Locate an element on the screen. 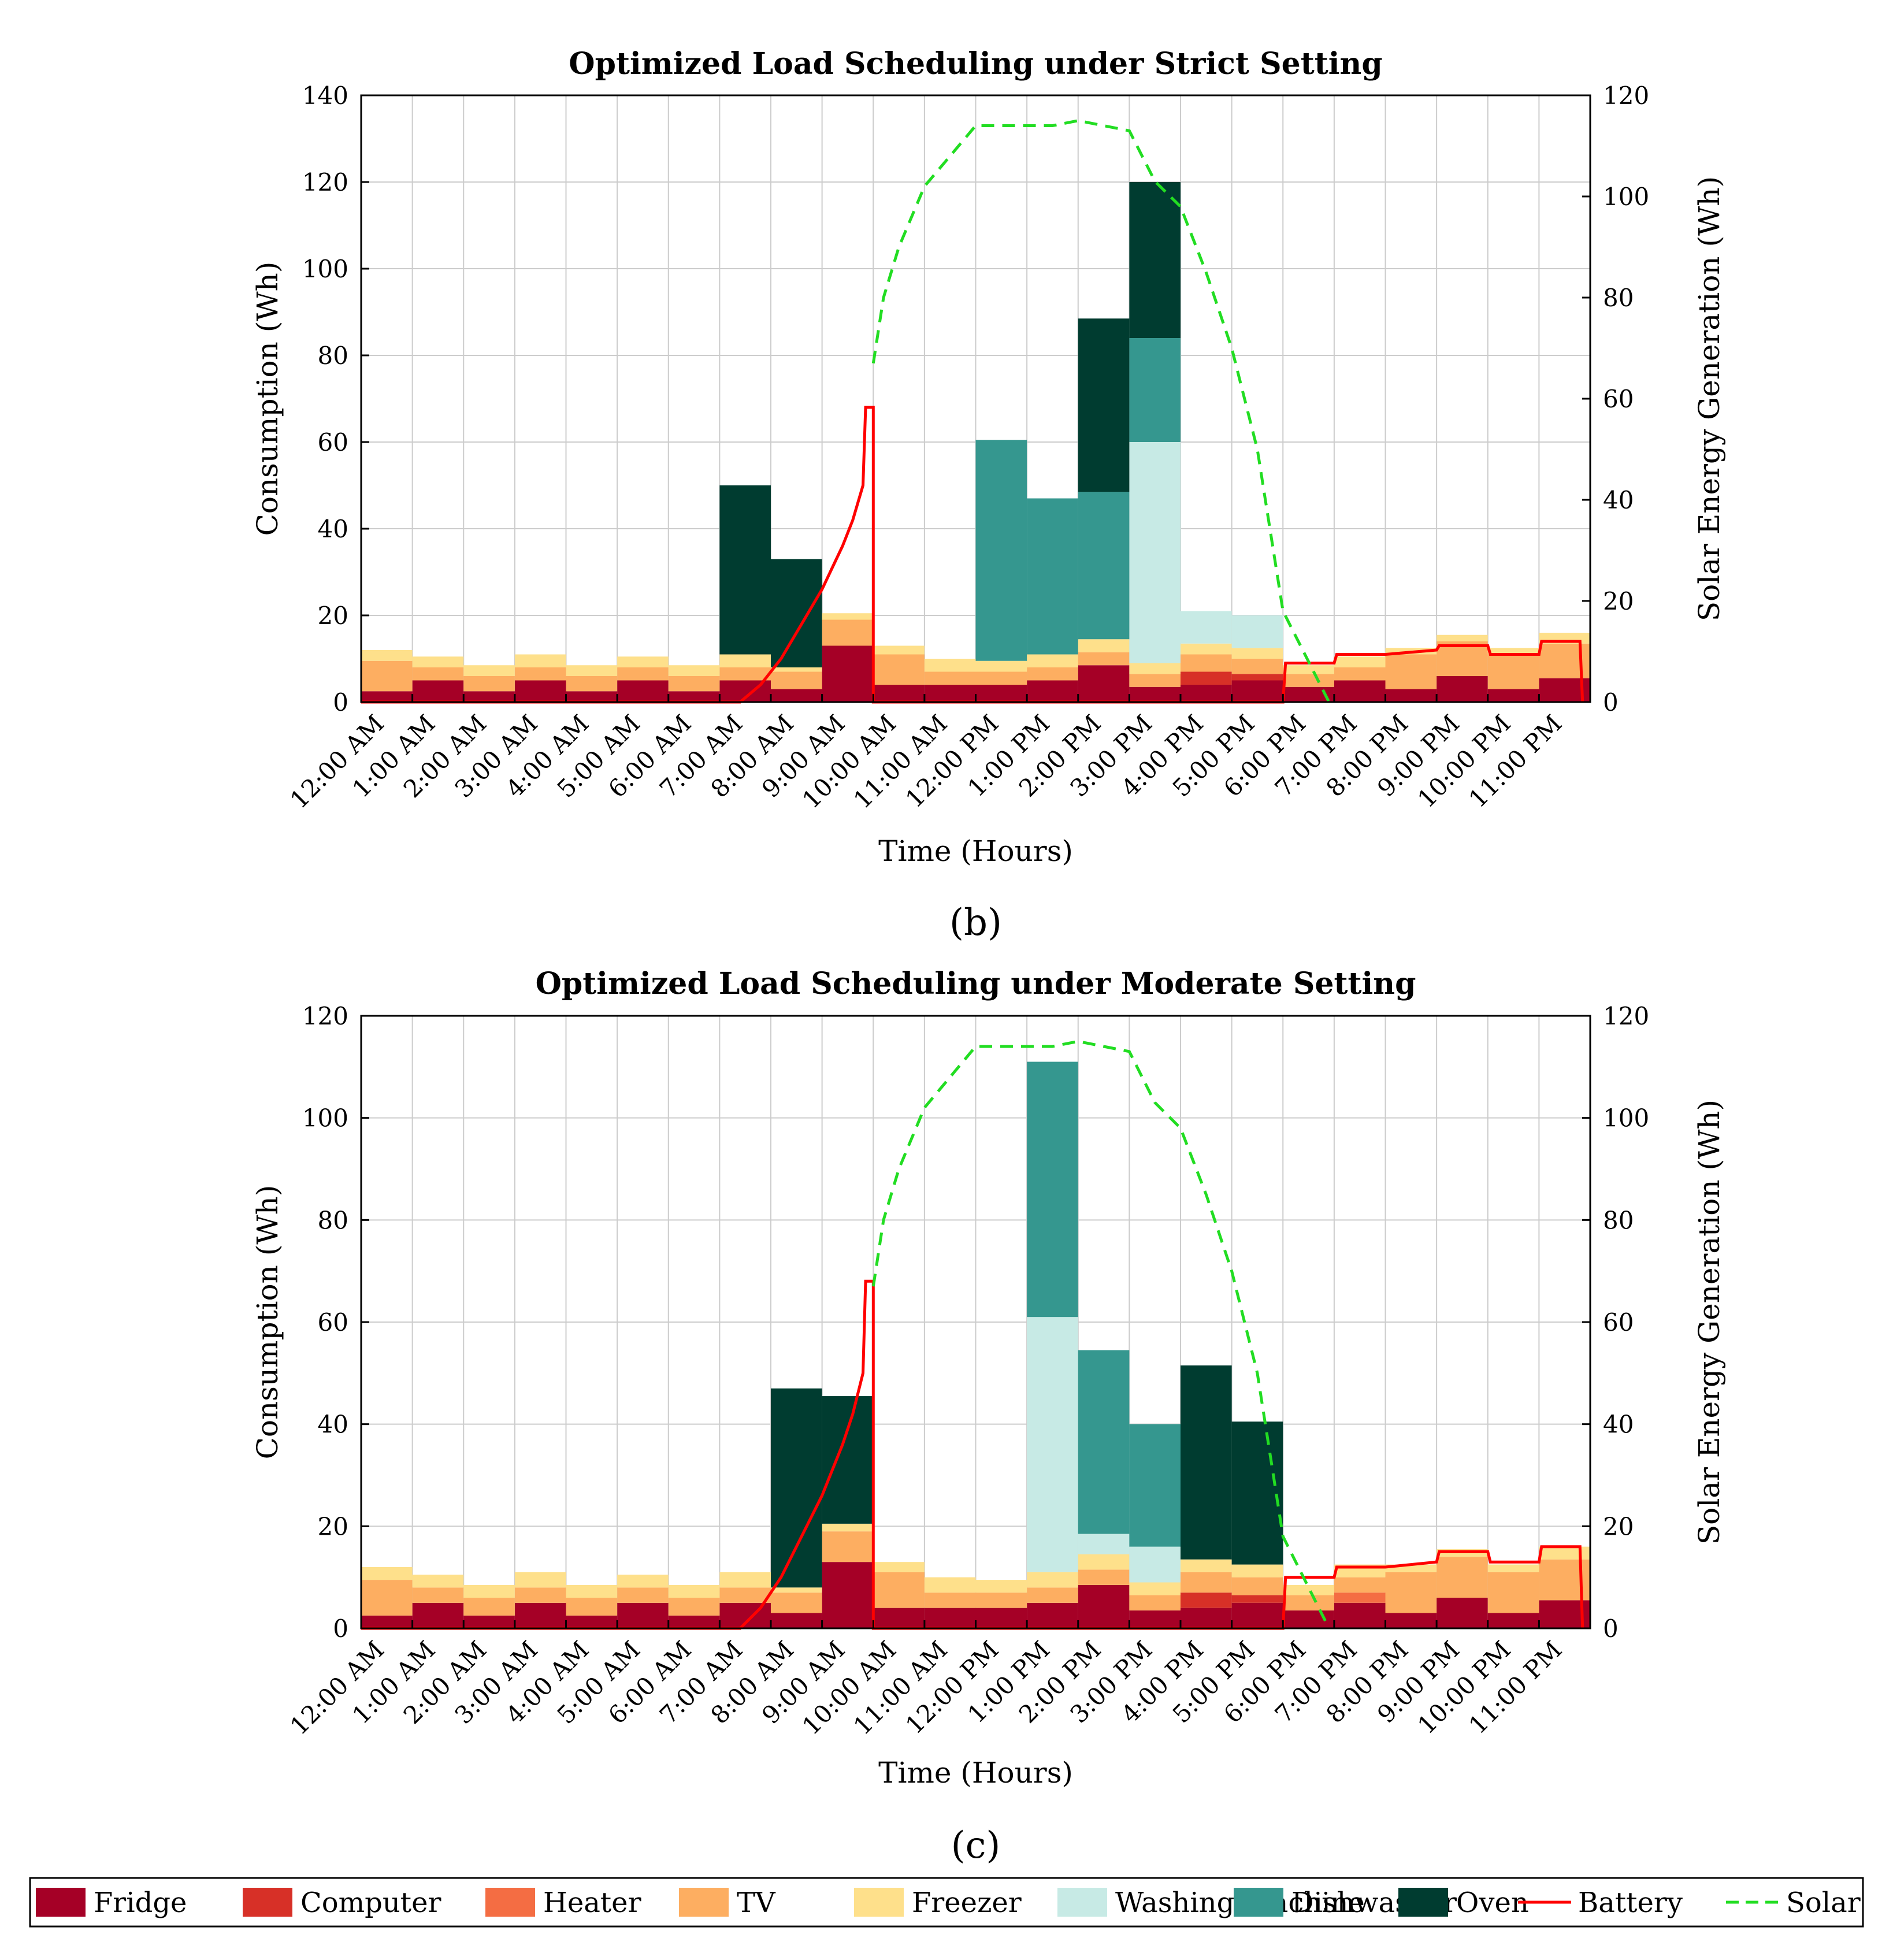 The image size is (1893, 1960). bar-heater is located at coordinates (1360, 1598).